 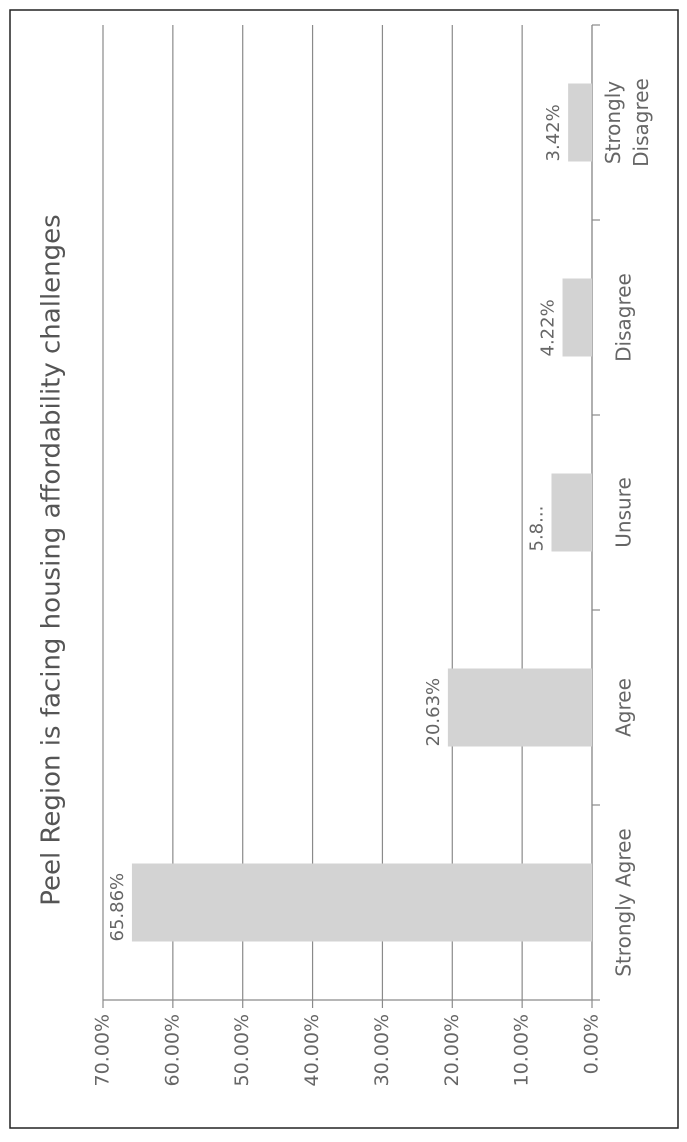 I want to click on data-label: 4.22%, so click(x=548, y=327).